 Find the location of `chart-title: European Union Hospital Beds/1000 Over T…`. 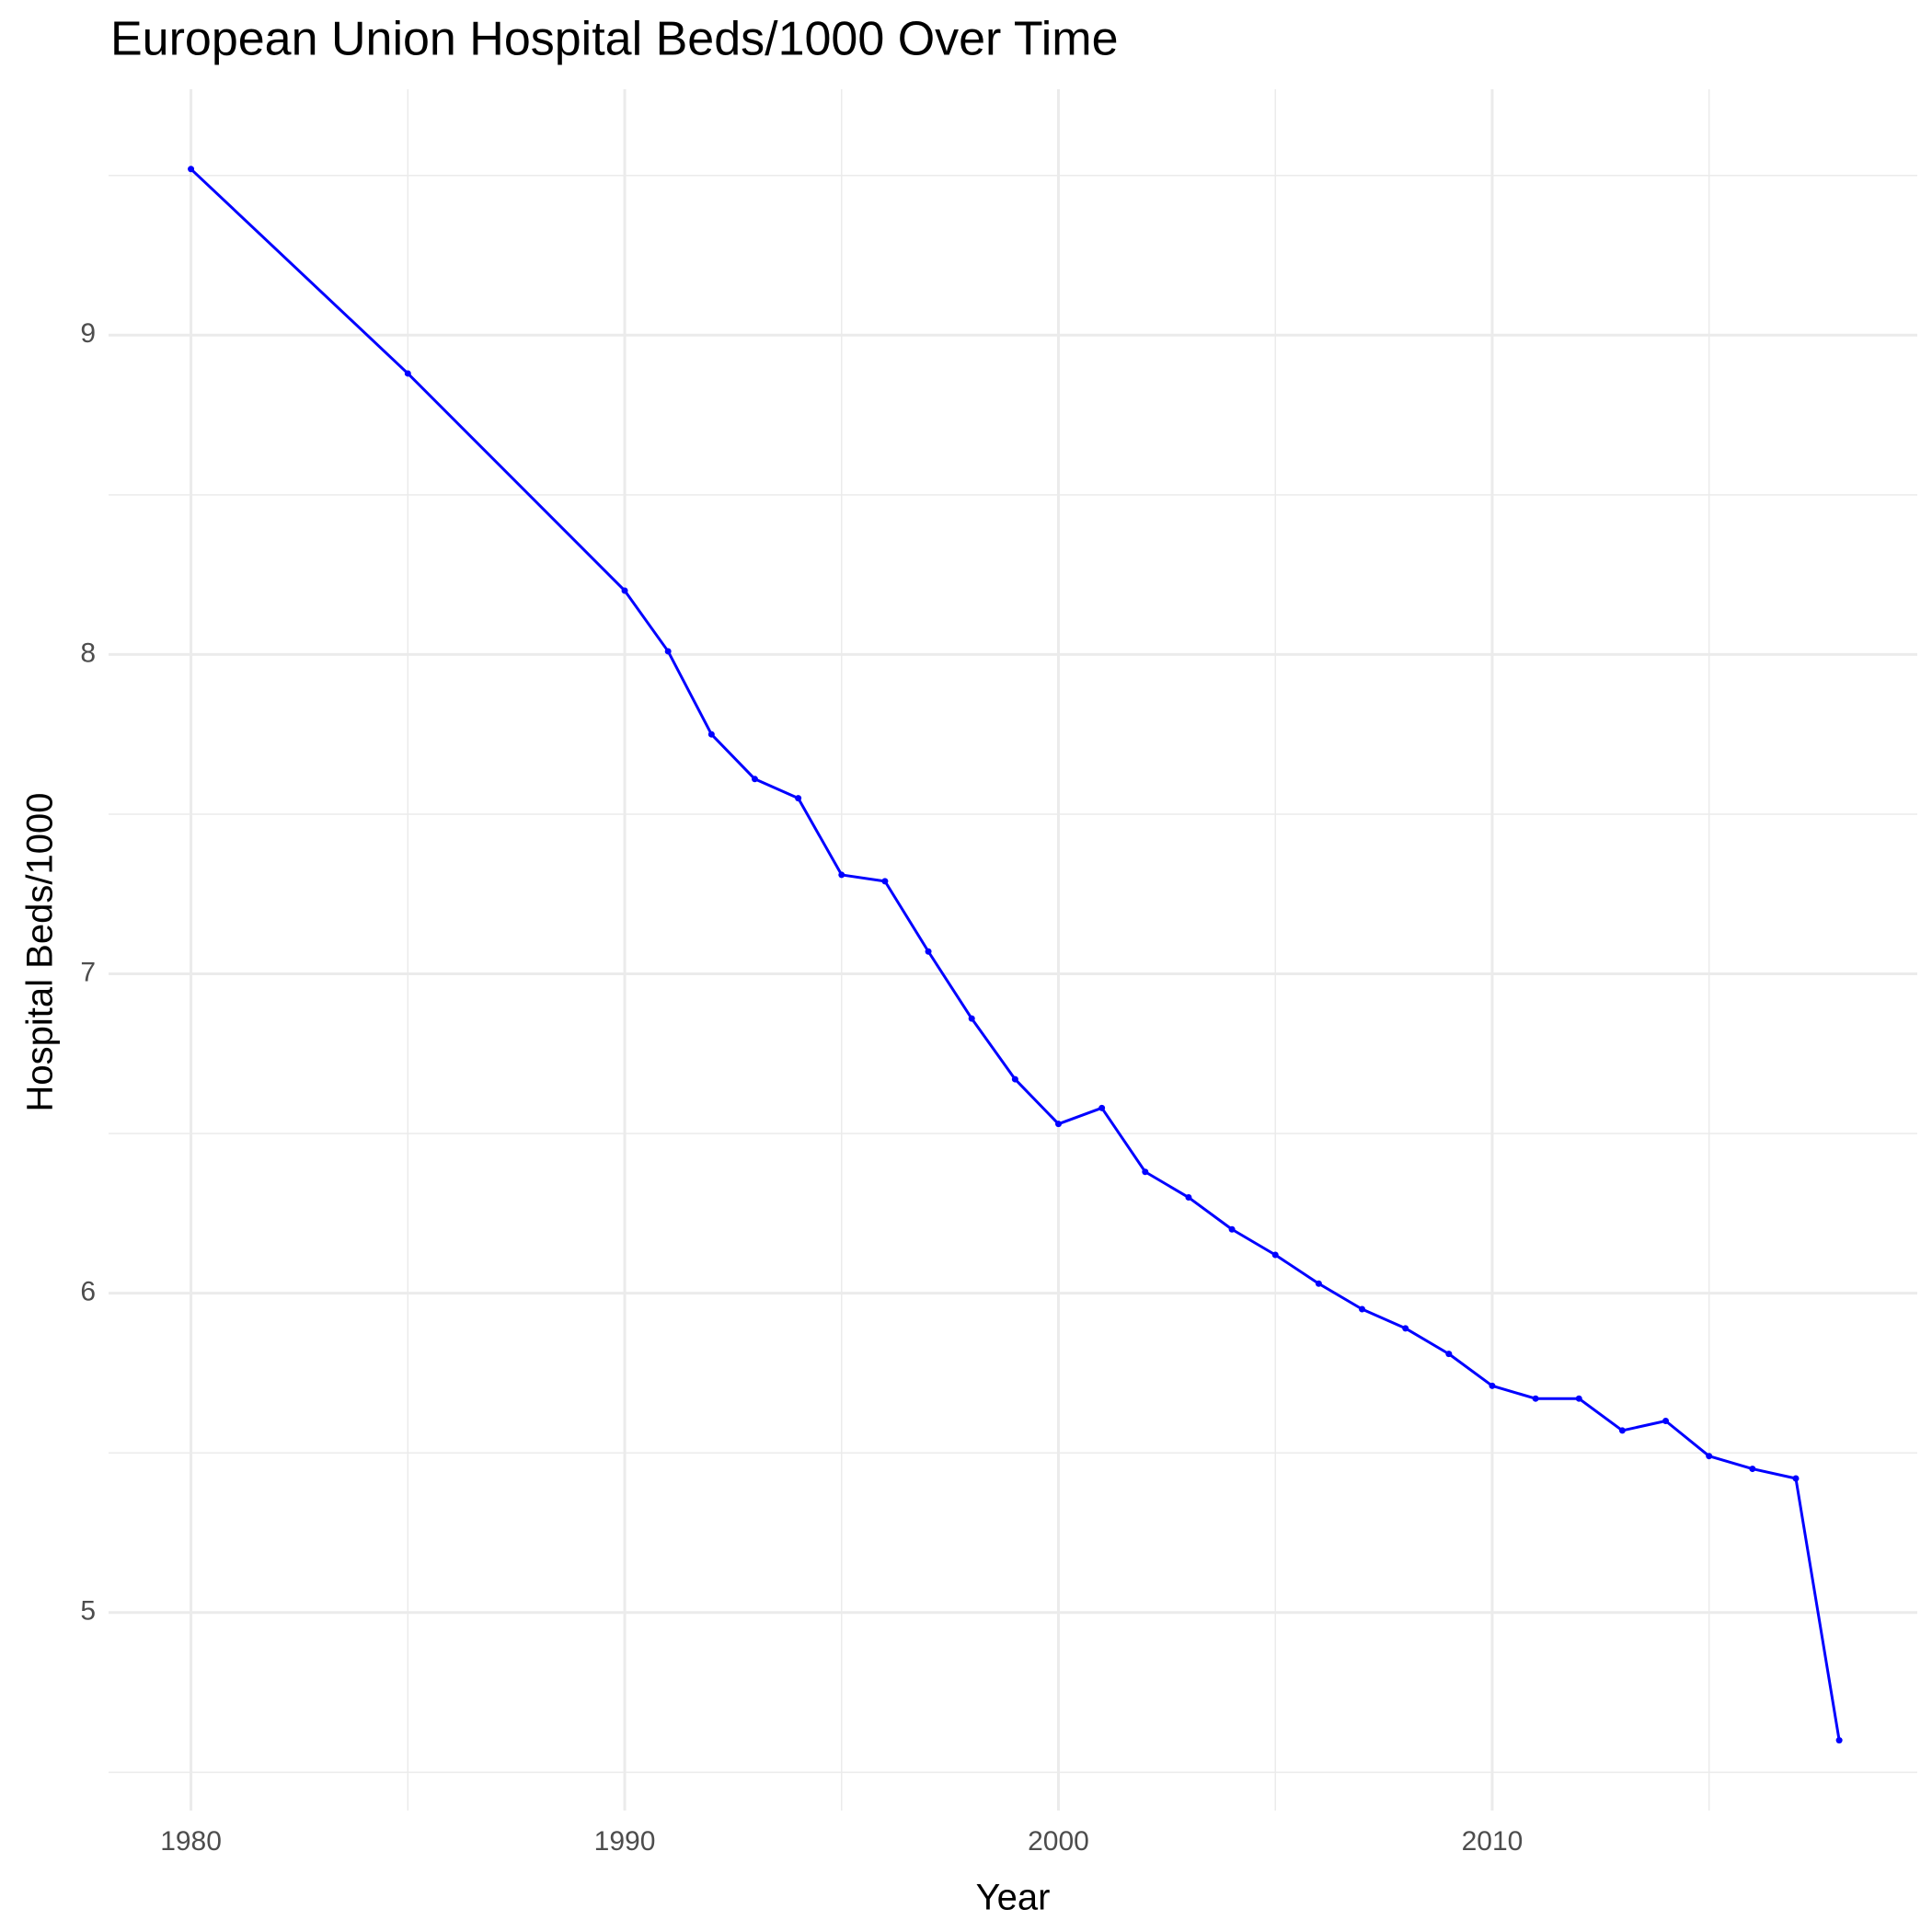

chart-title: European Union Hospital Beds/1000 Over T… is located at coordinates (614, 39).